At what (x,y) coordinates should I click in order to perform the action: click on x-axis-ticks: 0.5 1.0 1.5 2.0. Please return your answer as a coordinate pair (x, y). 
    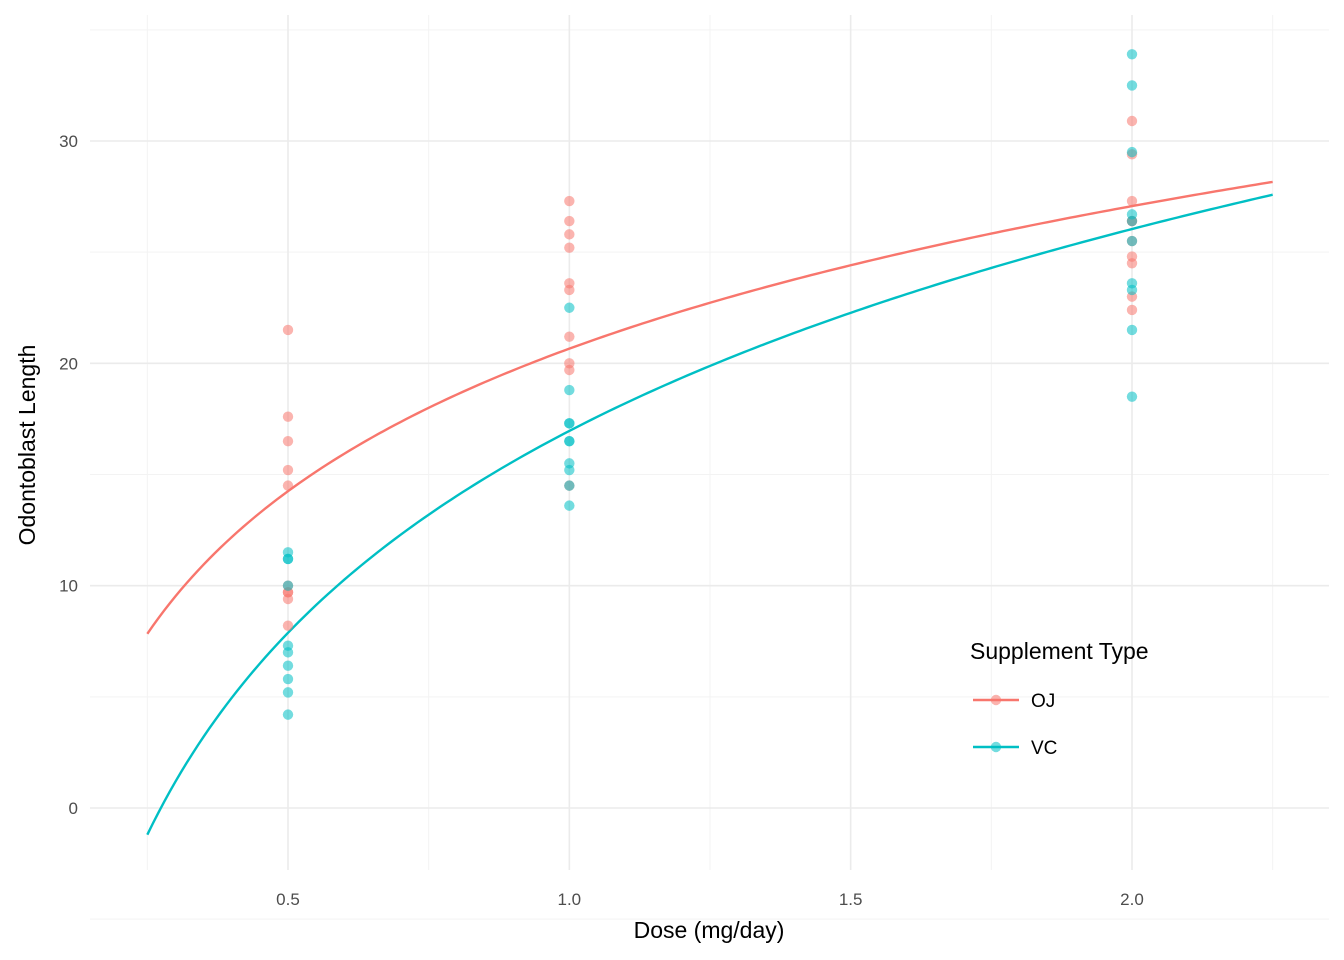
    Looking at the image, I should click on (710, 899).